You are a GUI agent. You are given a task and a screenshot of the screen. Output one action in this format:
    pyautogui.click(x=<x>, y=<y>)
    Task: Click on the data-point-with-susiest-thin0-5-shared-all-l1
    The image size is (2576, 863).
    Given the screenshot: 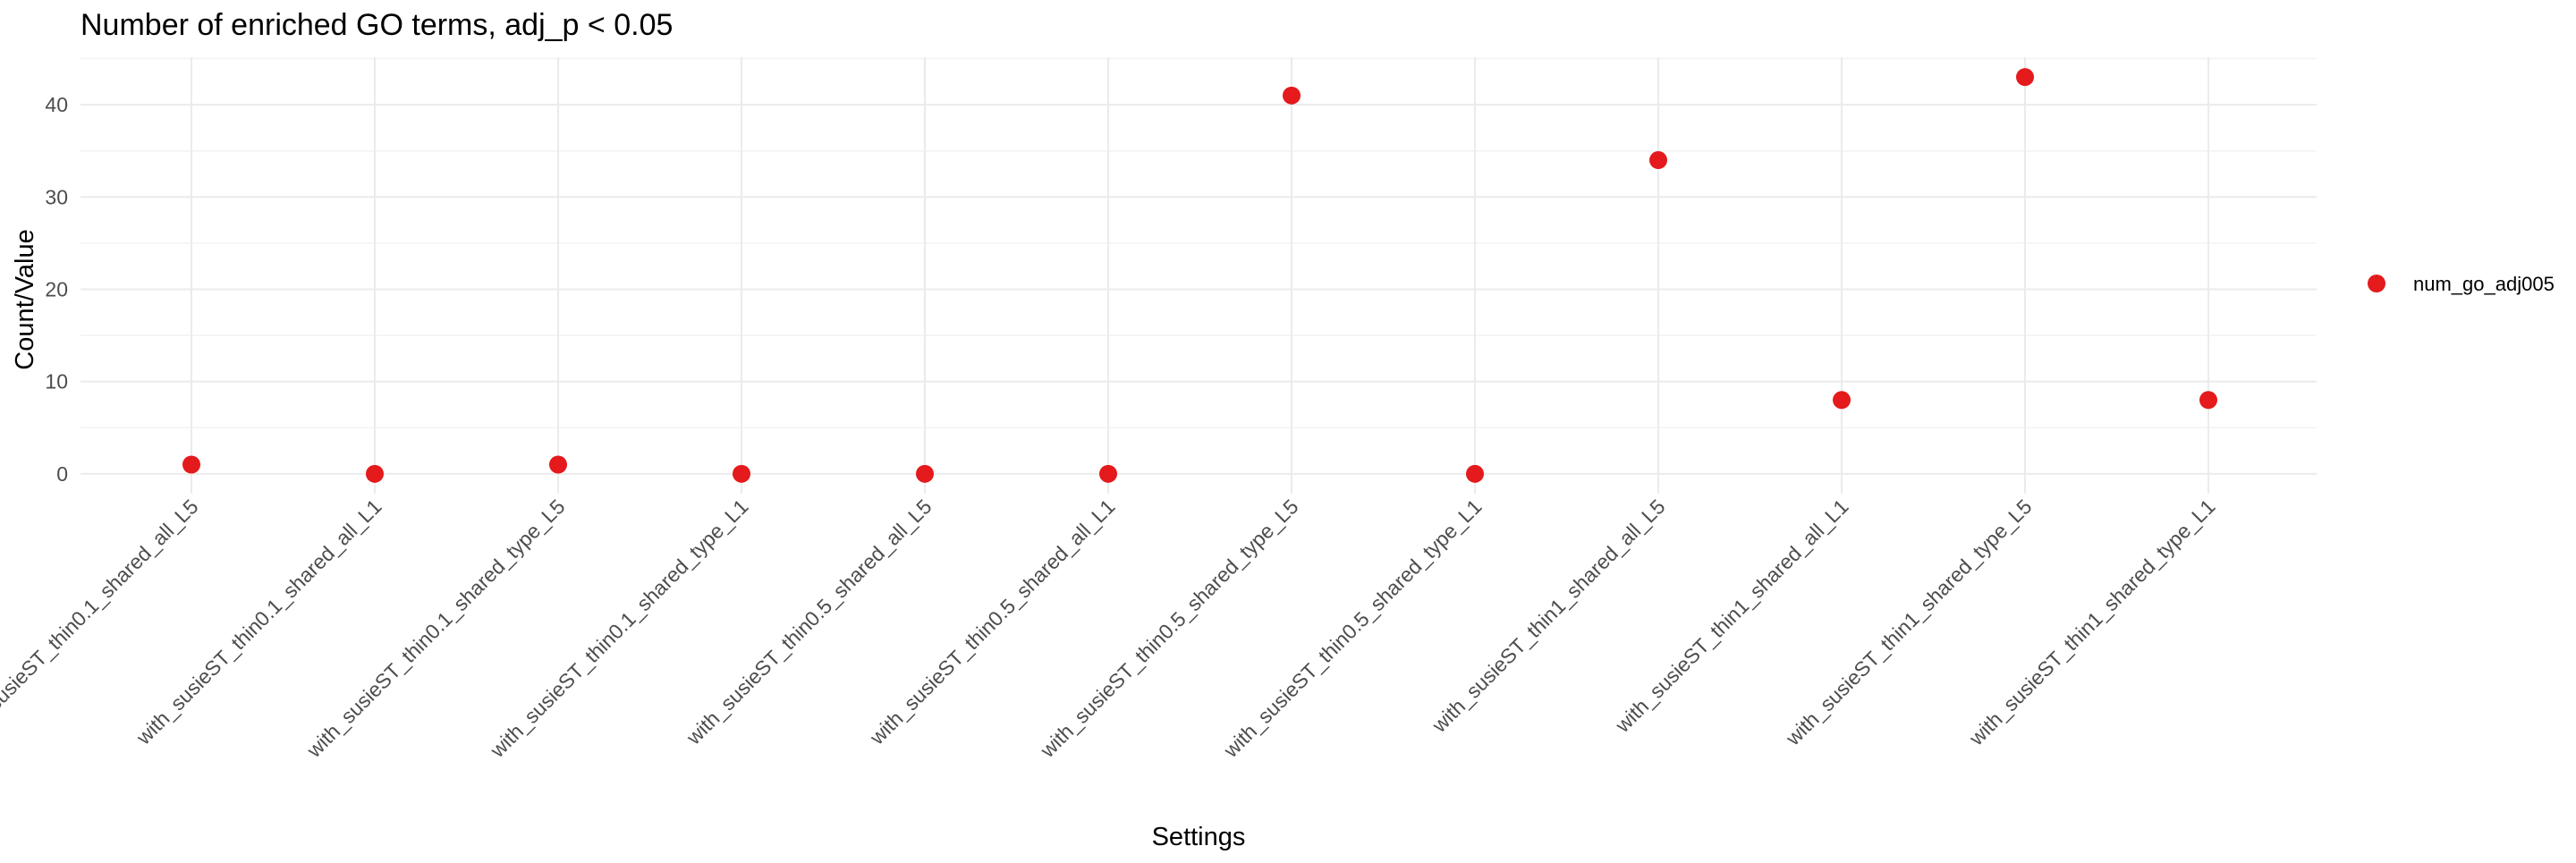 What is the action you would take?
    pyautogui.click(x=1108, y=473)
    